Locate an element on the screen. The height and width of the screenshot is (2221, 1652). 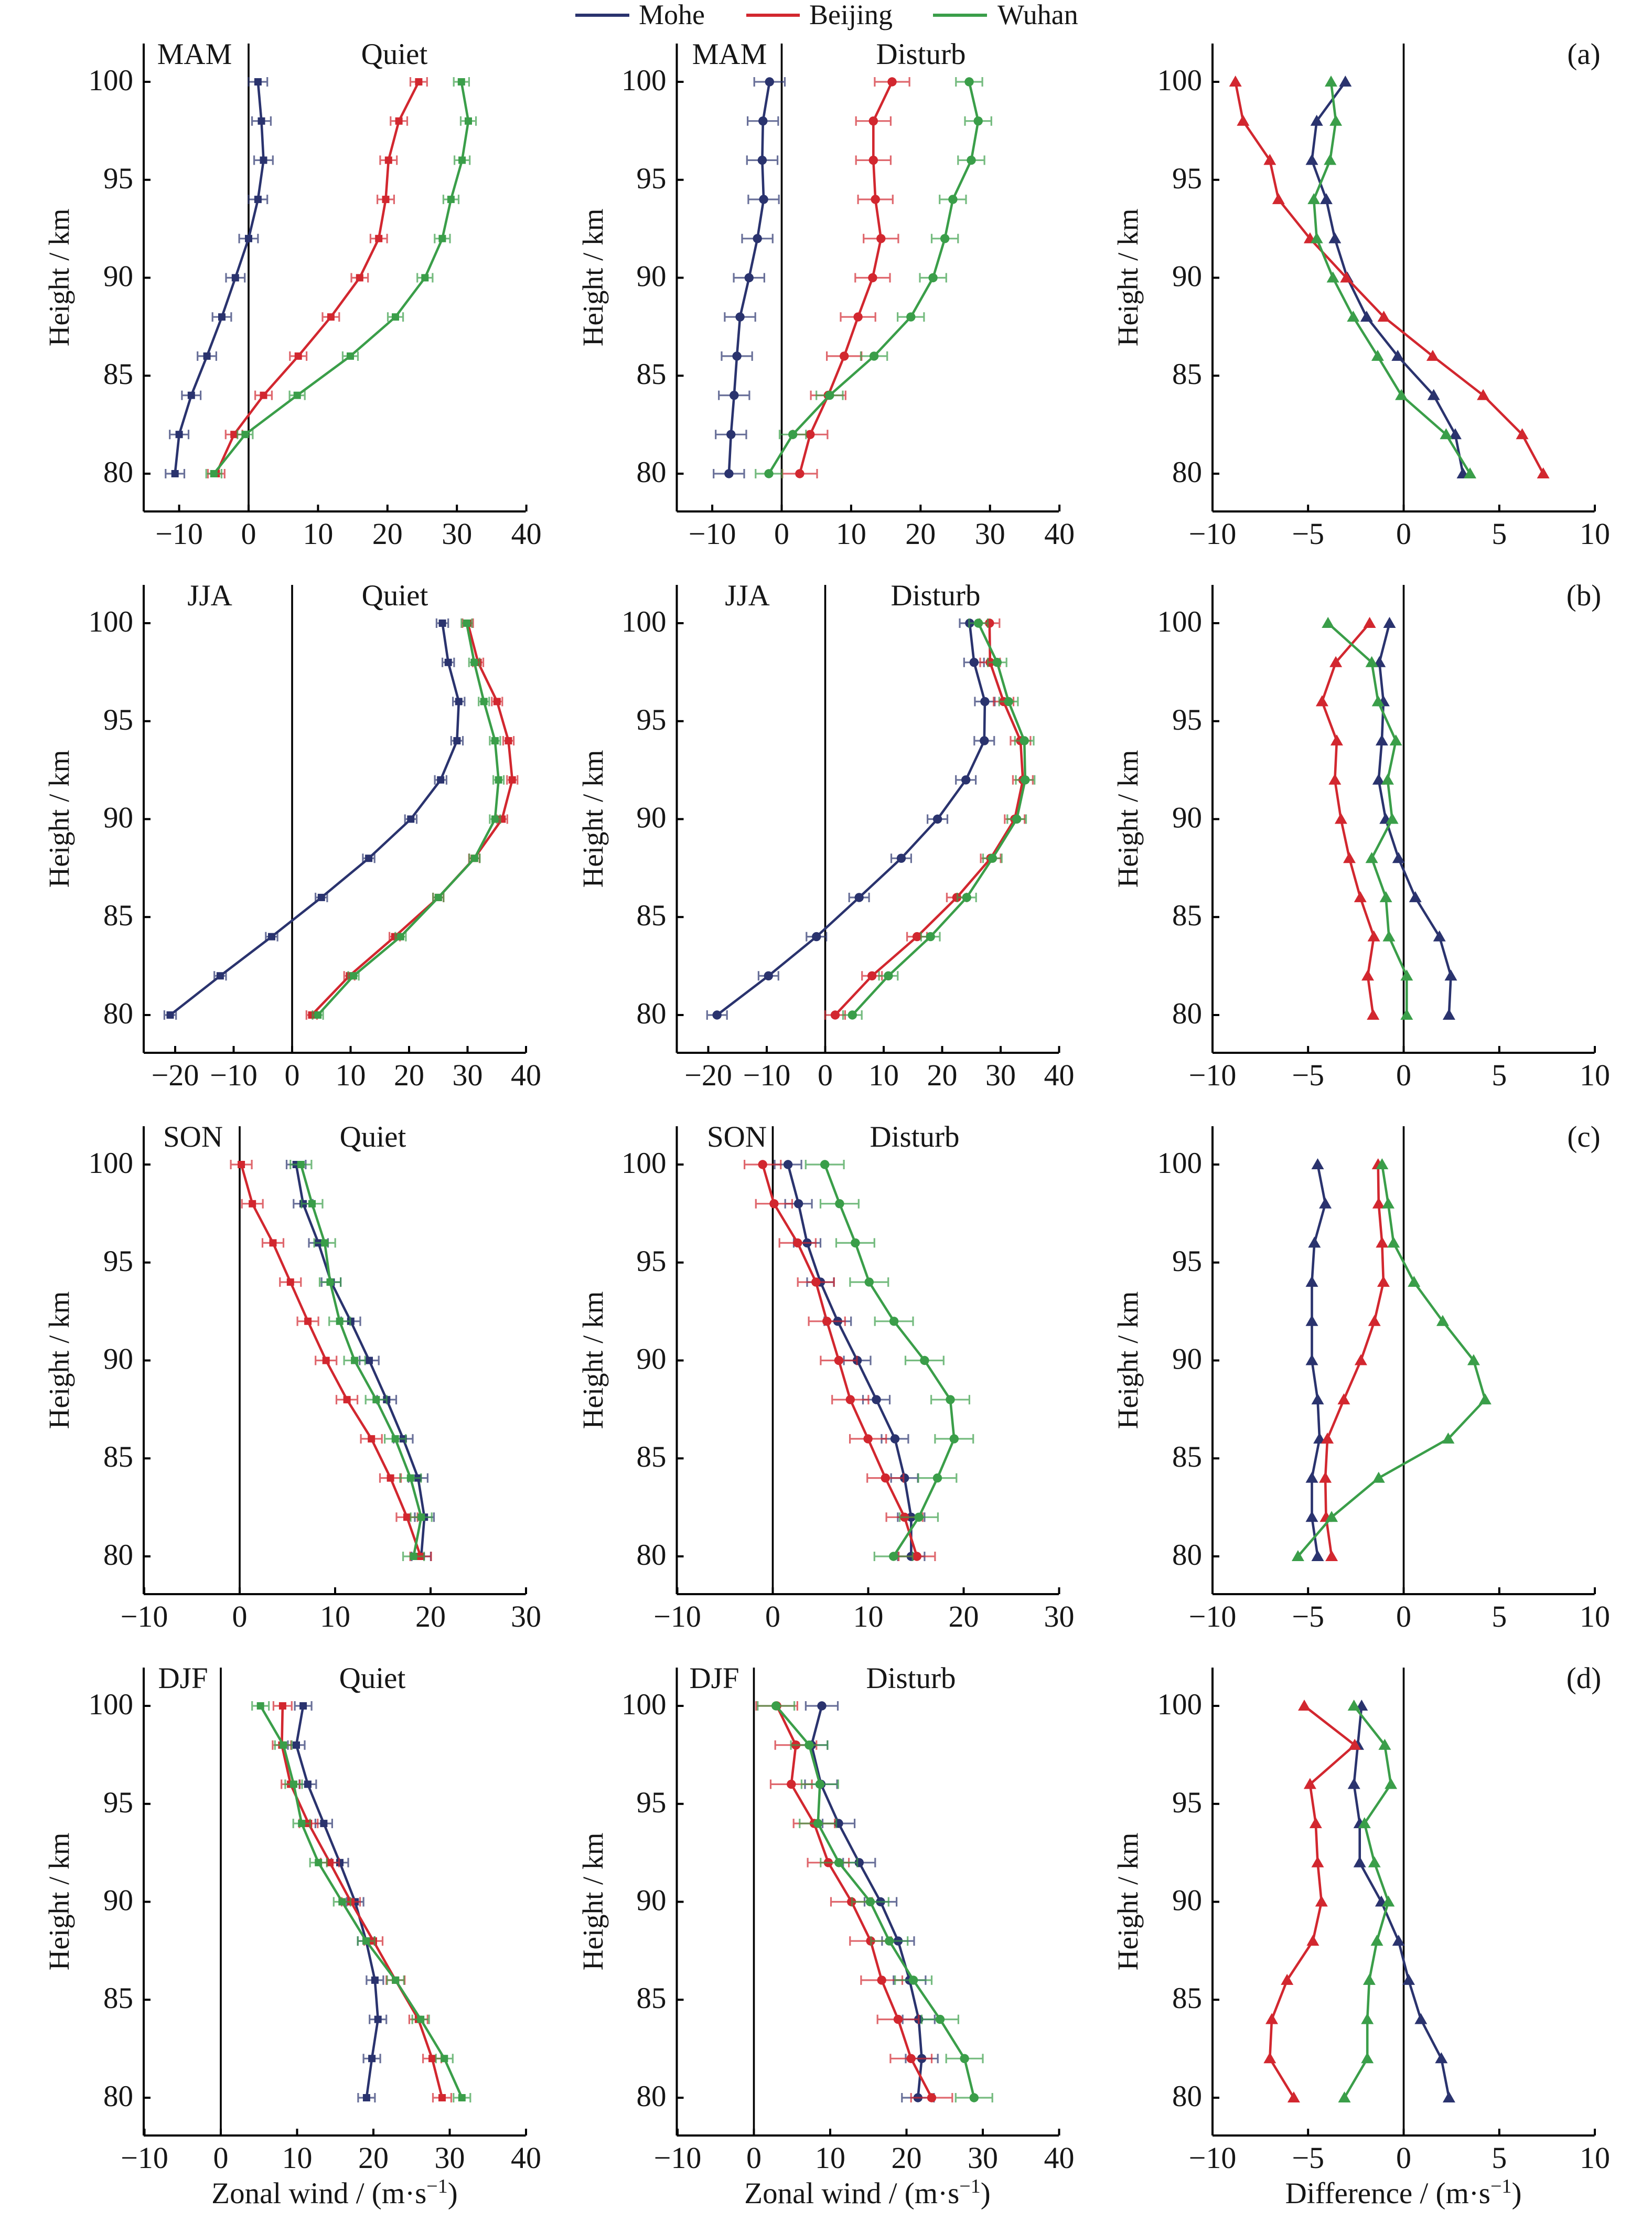
svg-text: (d) is located at coordinates (1584, 1678).